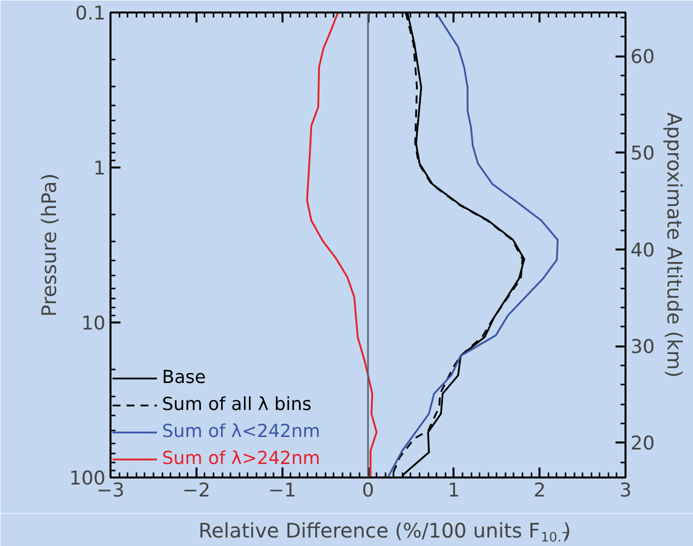 The image size is (693, 546). Describe the element at coordinates (642, 347) in the screenshot. I see `y2-tick-label: 30` at that location.